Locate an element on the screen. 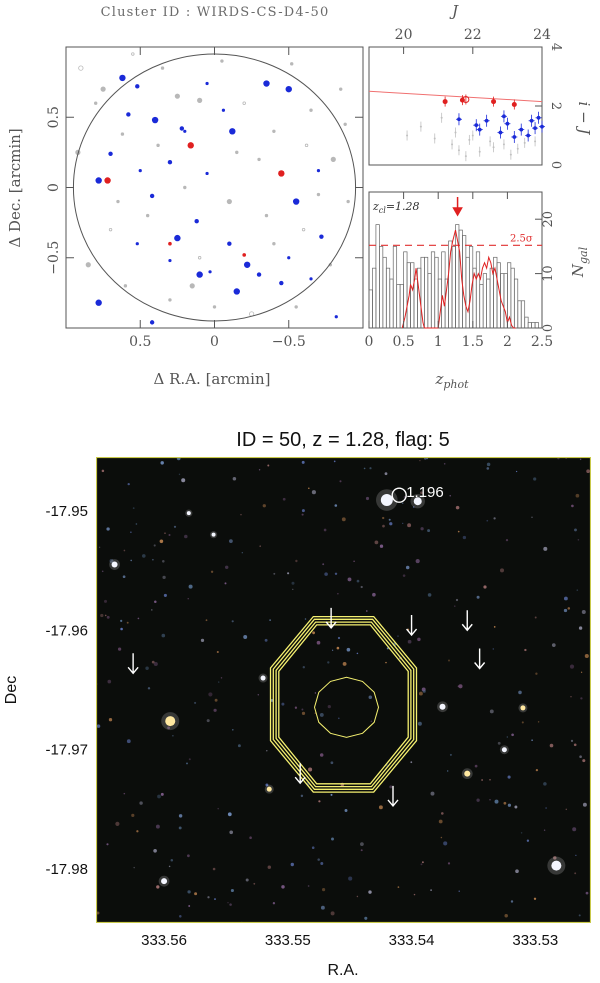 This screenshot has width=600, height=983. red-sequence-line is located at coordinates (455, 96).